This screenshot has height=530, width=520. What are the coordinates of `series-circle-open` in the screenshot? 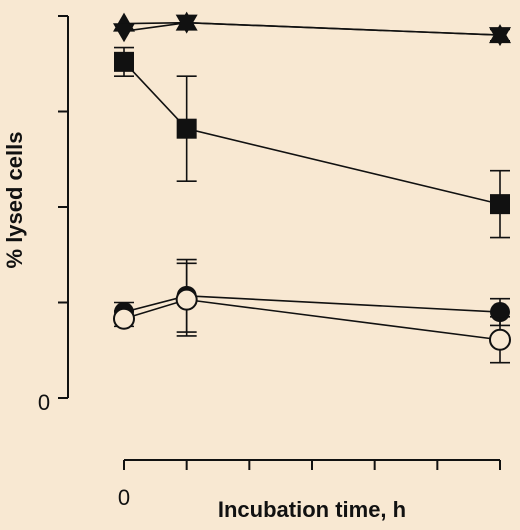 It's located at (312, 313).